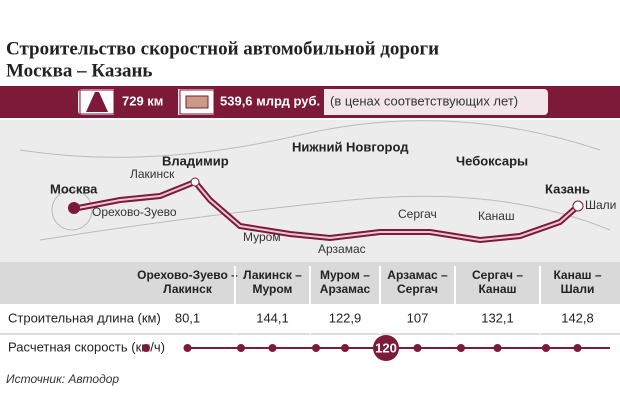  I want to click on speed-value: 120, so click(386, 347).